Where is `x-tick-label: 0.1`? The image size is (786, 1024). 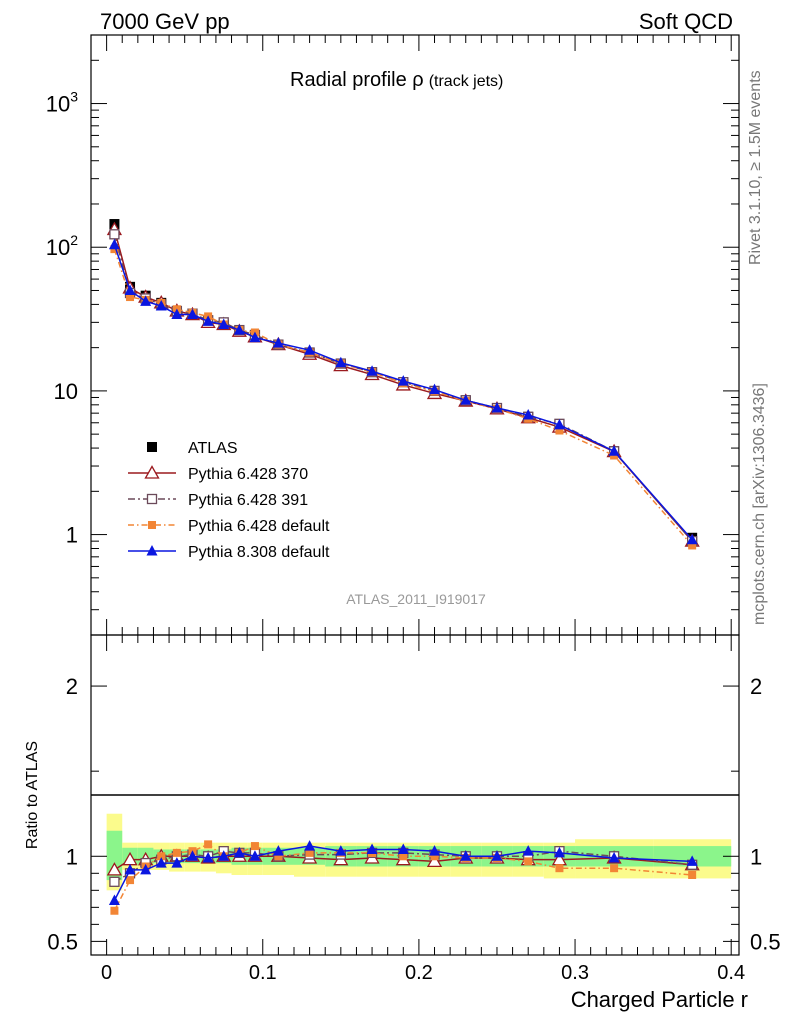
x-tick-label: 0.1 is located at coordinates (263, 973).